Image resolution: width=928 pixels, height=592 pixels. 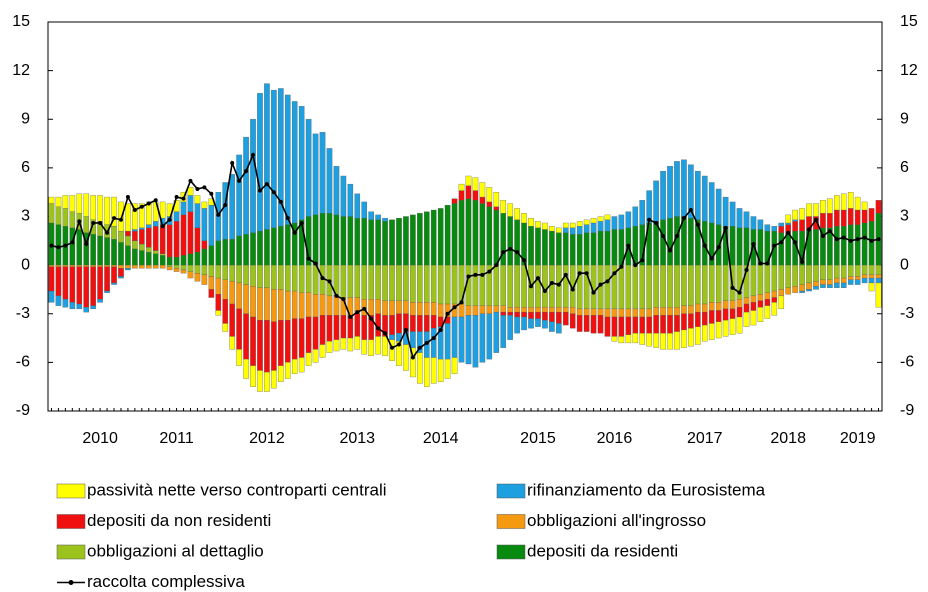 What do you see at coordinates (646, 489) in the screenshot?
I see `legend-label: rifinanziamento da Eurosistema` at bounding box center [646, 489].